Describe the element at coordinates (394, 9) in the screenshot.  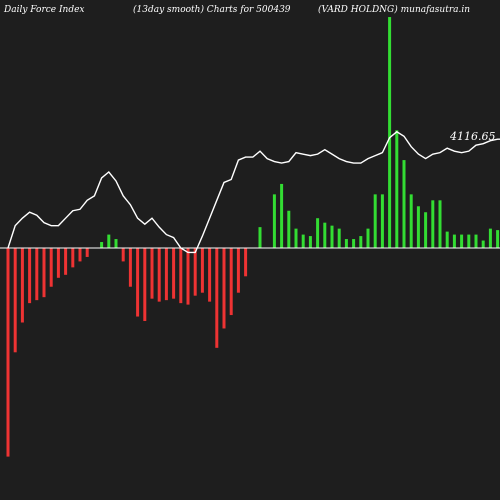
I see `chart-header-right: (VARD HOLDNG) munafasutra.in` at that location.